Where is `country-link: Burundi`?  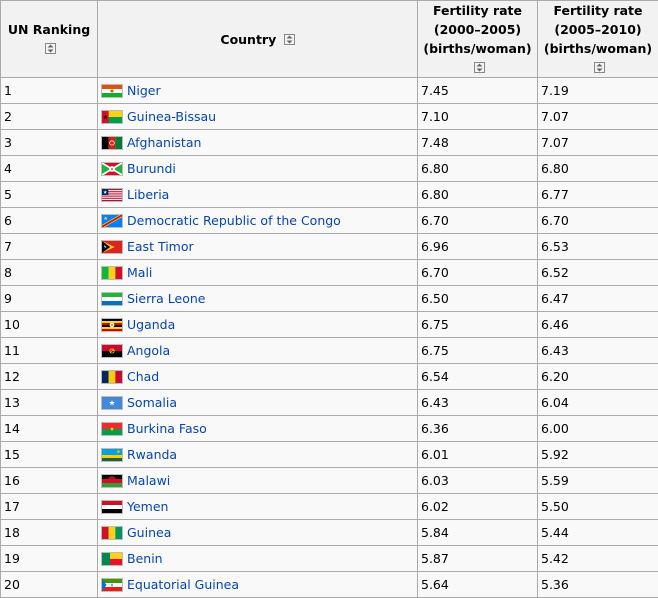 country-link: Burundi is located at coordinates (151, 168).